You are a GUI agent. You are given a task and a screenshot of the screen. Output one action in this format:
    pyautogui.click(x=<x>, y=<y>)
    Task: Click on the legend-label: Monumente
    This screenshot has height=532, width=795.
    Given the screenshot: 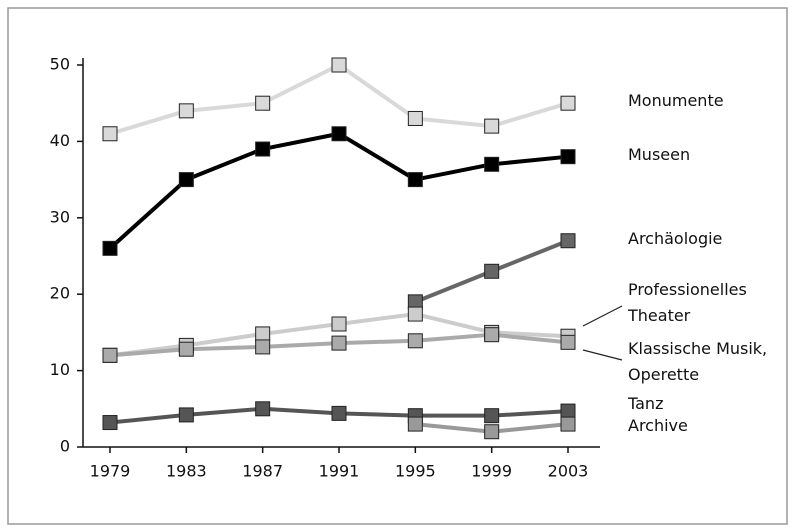 What is the action you would take?
    pyautogui.click(x=676, y=100)
    